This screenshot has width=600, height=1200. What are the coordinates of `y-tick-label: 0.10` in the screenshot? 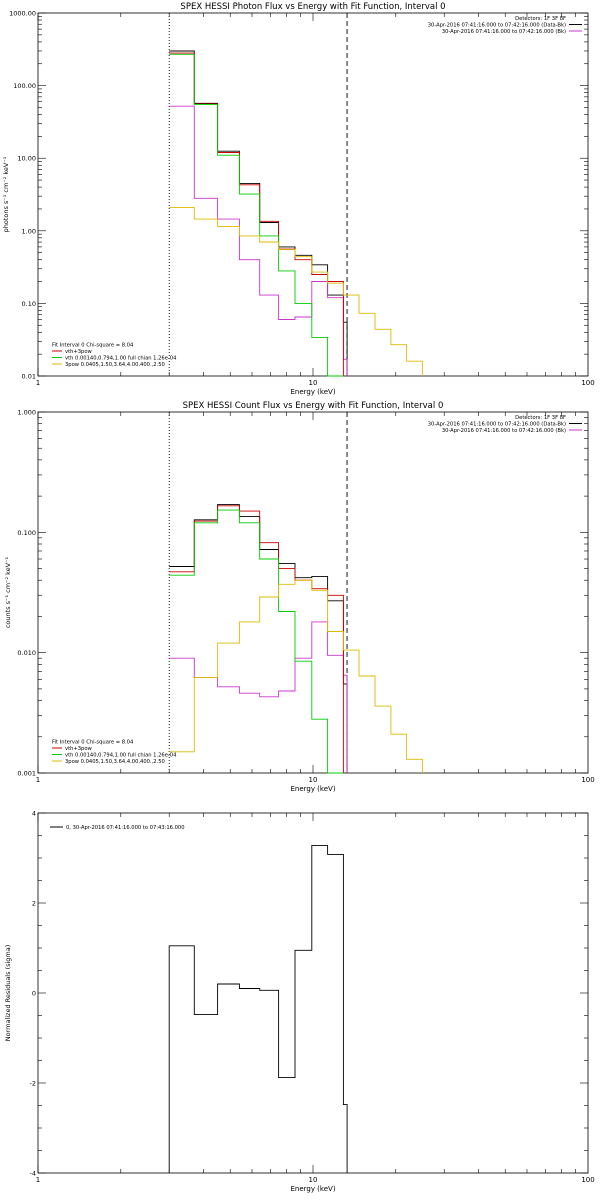 It's located at (29, 304).